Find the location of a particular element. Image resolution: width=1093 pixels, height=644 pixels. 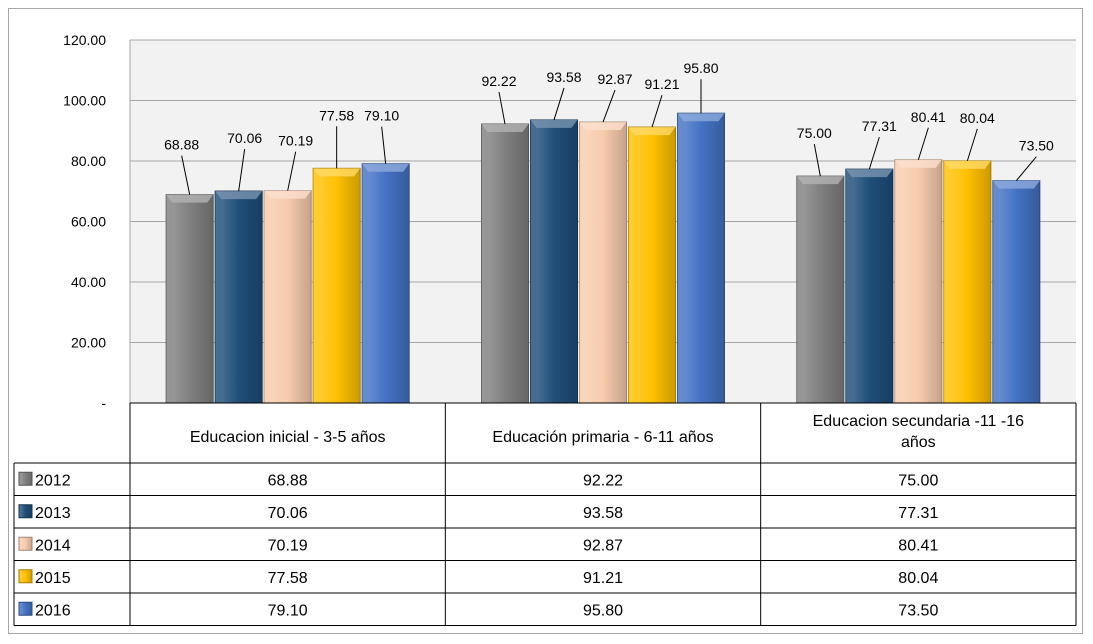

y-tick-label: 20.00 is located at coordinates (88, 343).